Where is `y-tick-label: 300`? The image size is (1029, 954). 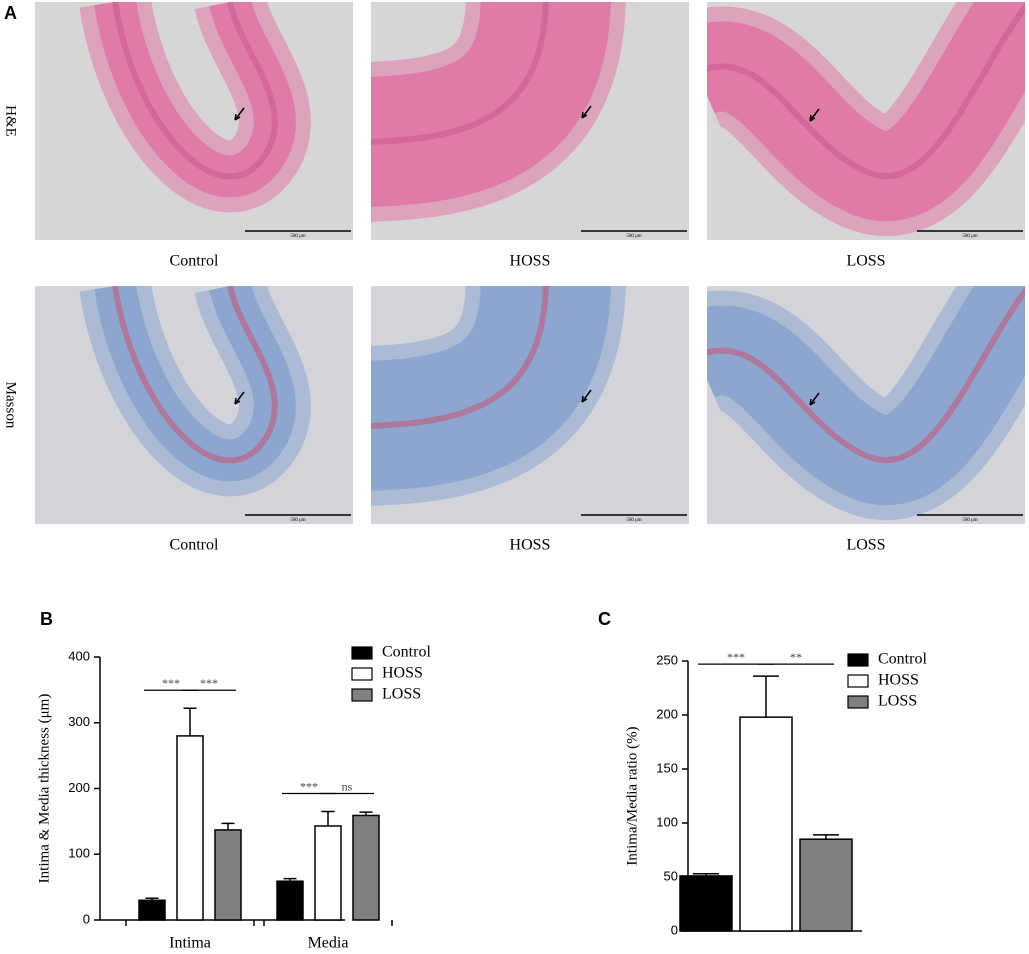
y-tick-label: 300 is located at coordinates (79, 721).